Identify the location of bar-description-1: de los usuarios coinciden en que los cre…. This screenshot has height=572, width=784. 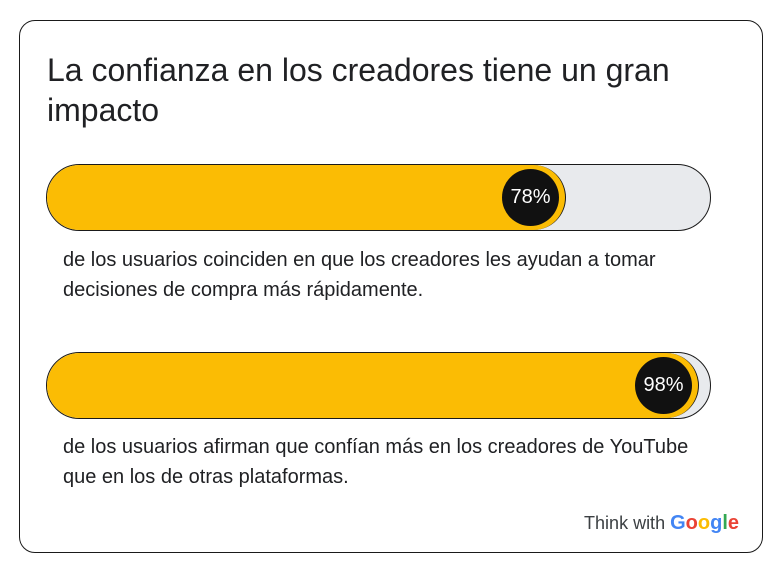
(359, 275).